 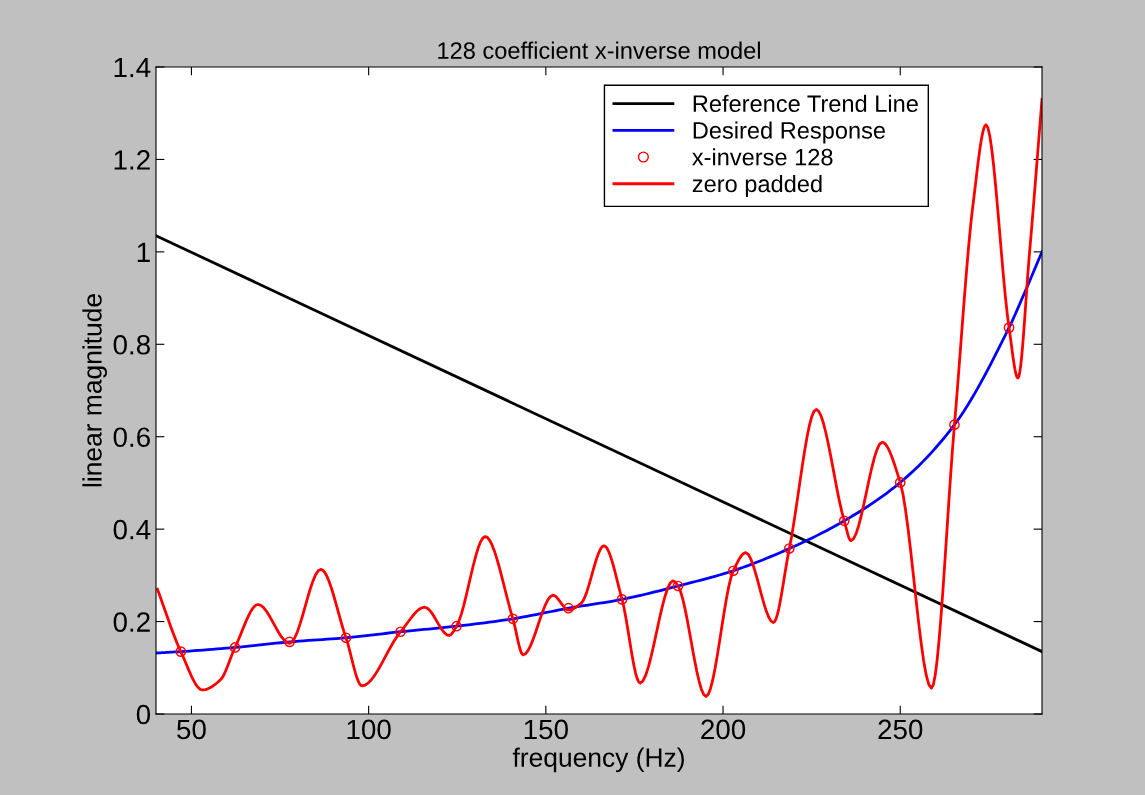 What do you see at coordinates (598, 760) in the screenshot?
I see `x-axis-title: frequency (Hz)` at bounding box center [598, 760].